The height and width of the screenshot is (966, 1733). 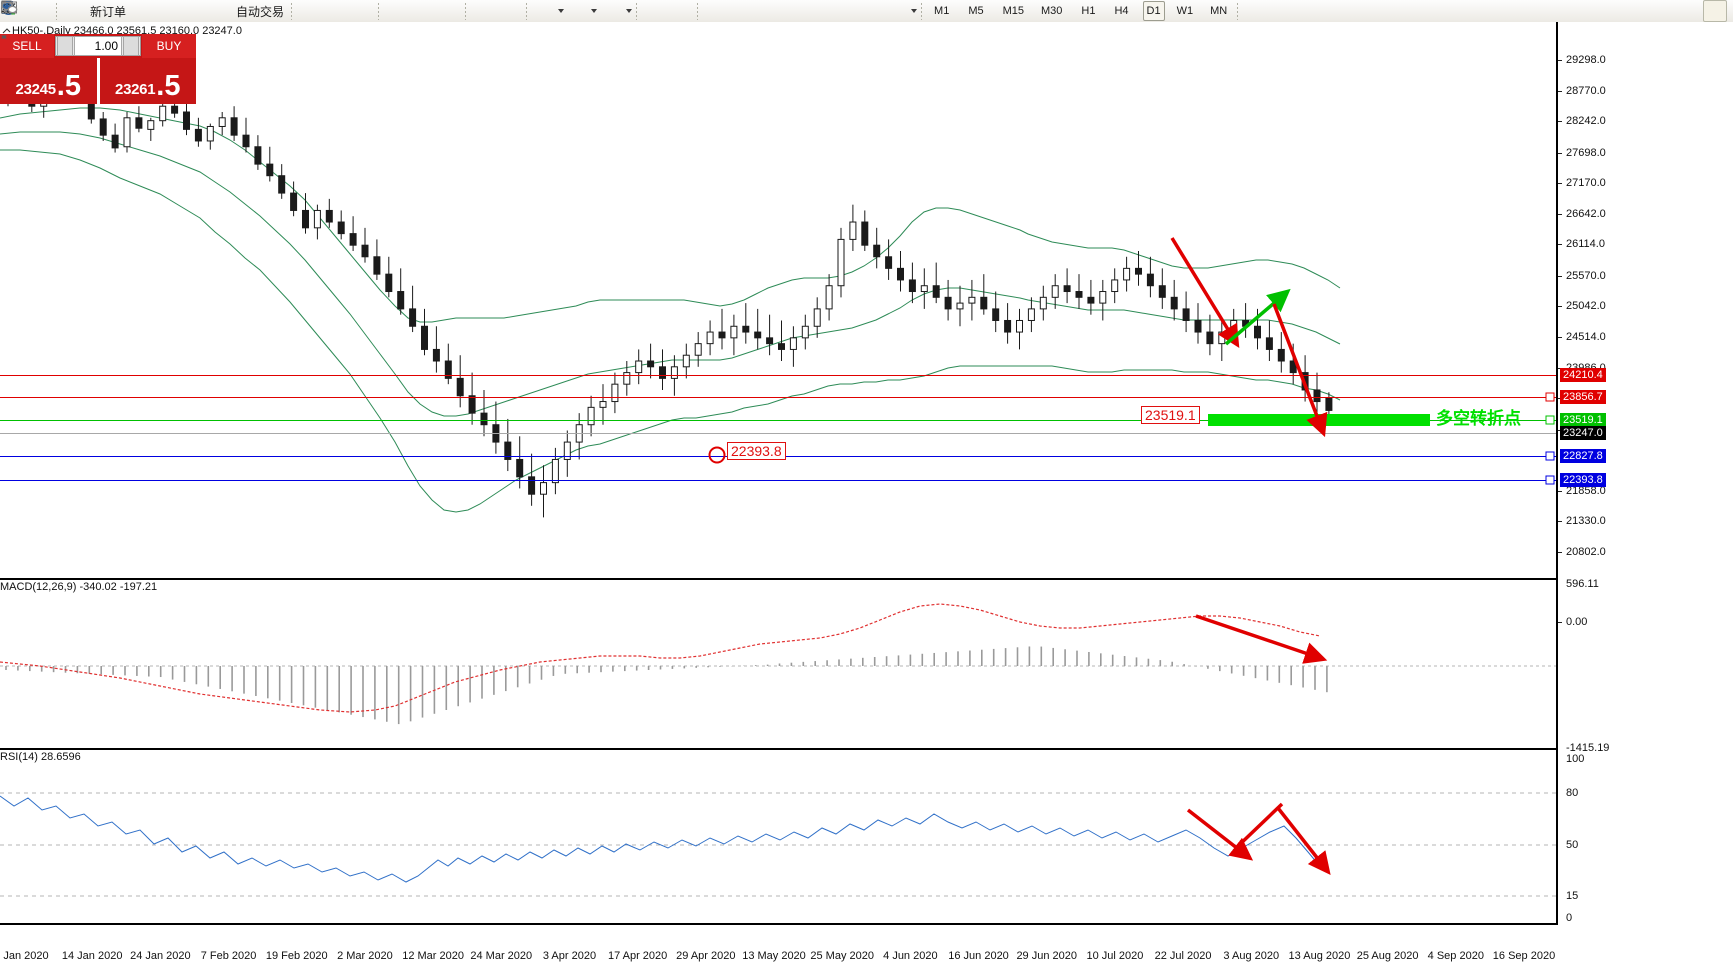 What do you see at coordinates (1013, 11) in the screenshot?
I see `timeframe-m15: M15` at bounding box center [1013, 11].